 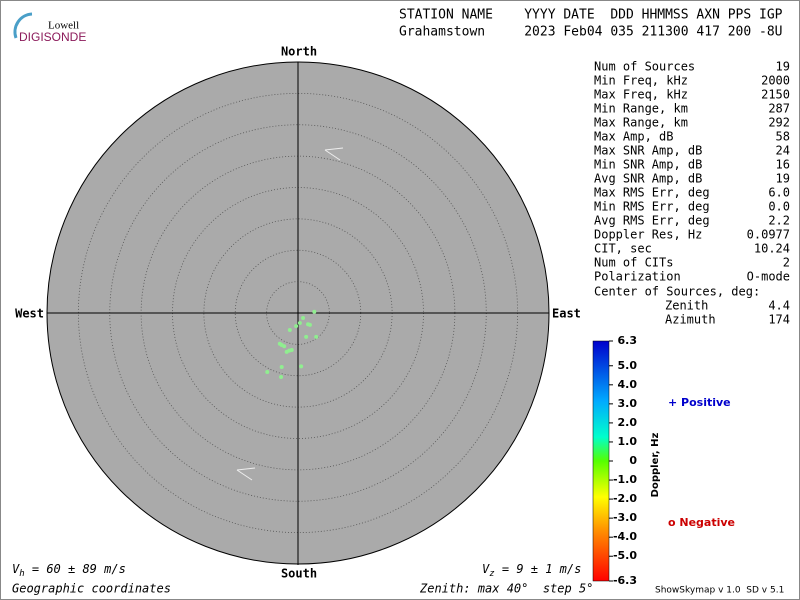 I want to click on north-label: North, so click(x=299, y=52).